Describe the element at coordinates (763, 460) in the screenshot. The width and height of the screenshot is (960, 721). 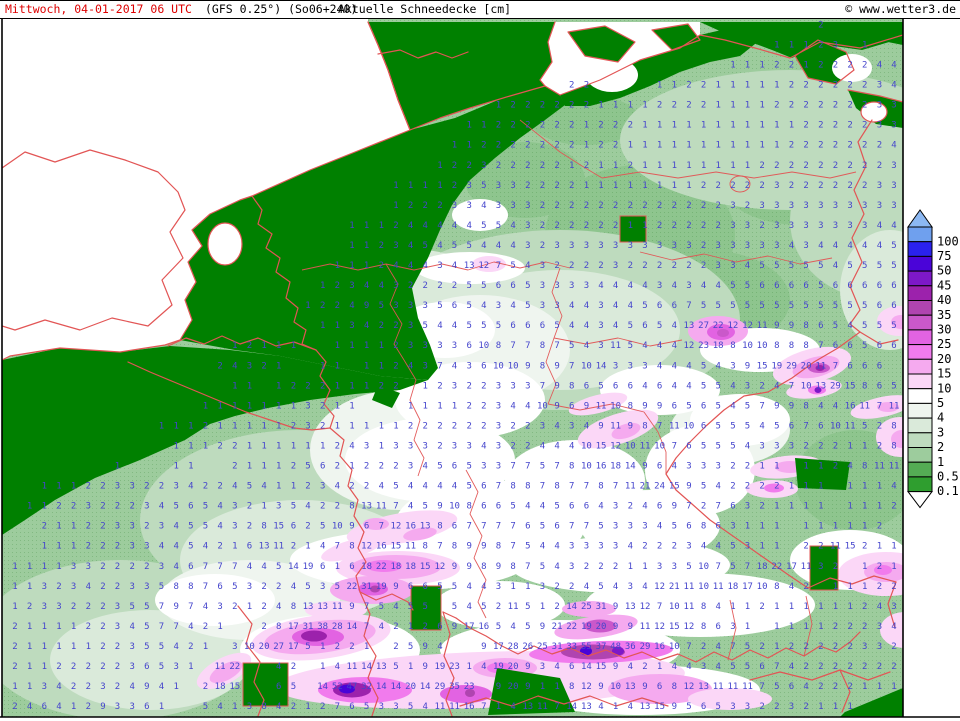
I see `border-germany-czech` at that location.